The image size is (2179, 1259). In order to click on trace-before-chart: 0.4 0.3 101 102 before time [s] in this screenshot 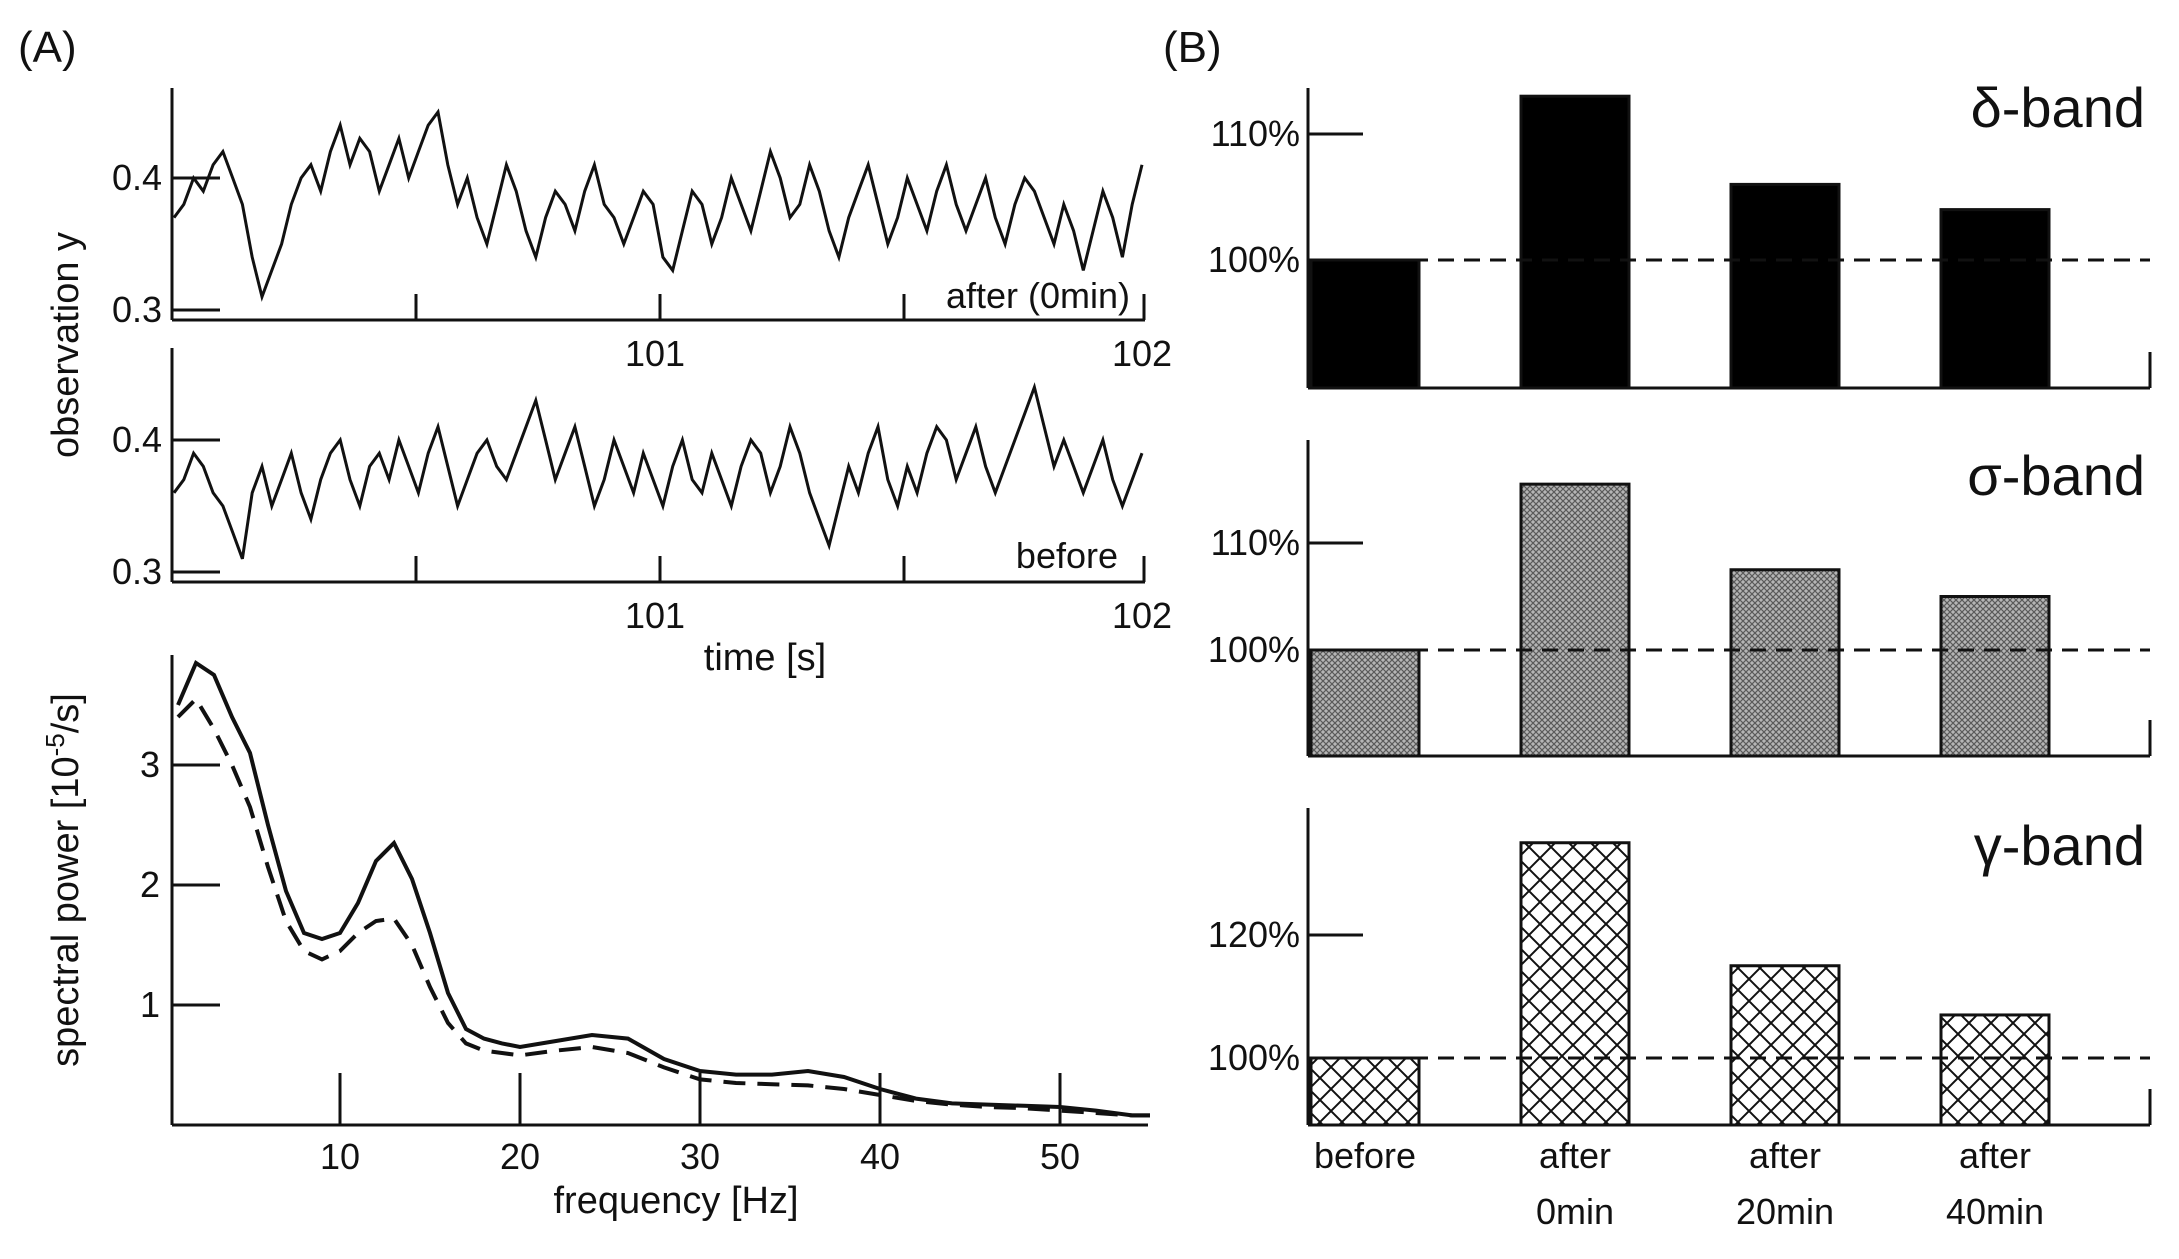, I will do `click(642, 513)`.